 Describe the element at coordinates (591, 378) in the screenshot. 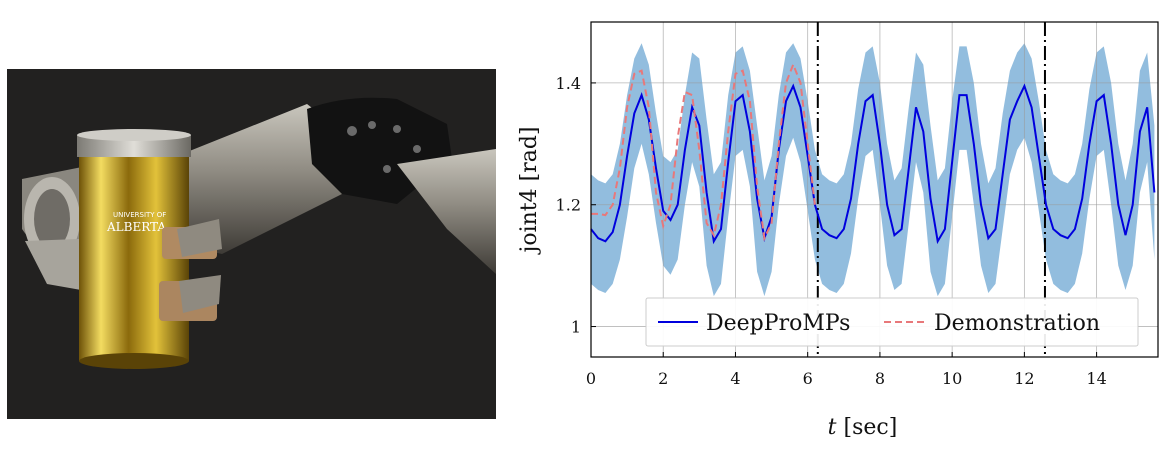

I see `x-tick-label: 0` at that location.